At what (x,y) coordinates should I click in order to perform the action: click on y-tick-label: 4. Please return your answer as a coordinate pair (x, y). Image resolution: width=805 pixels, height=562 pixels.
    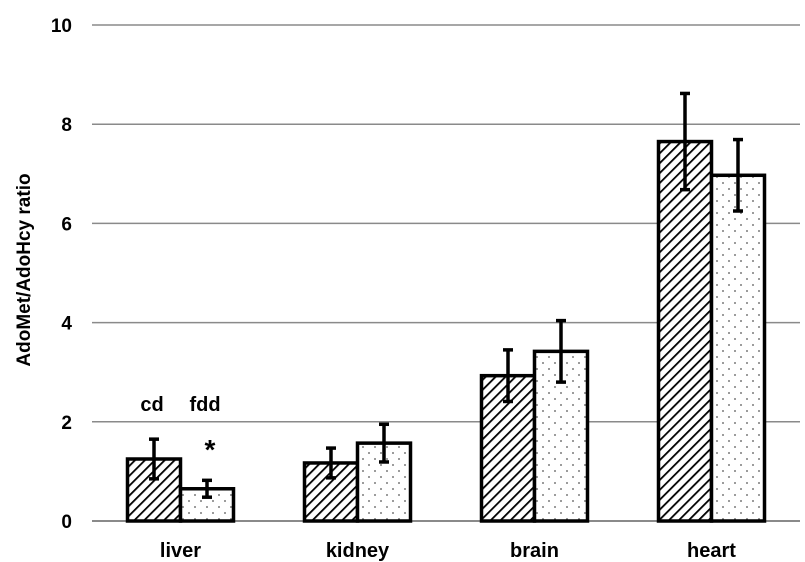
    Looking at the image, I should click on (66, 324).